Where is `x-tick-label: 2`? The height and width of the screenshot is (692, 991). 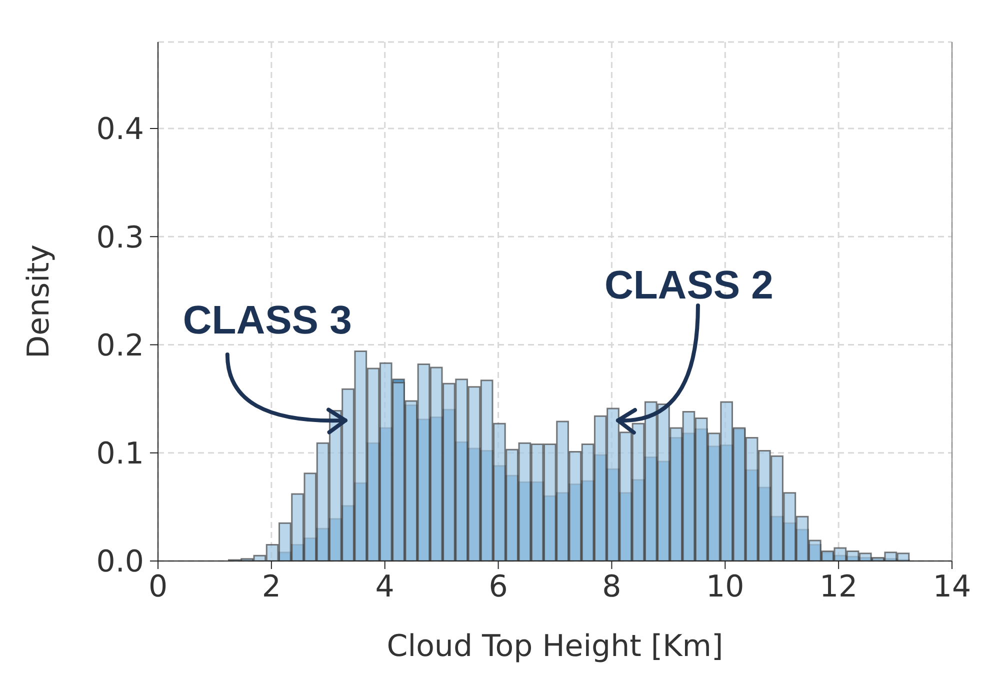
x-tick-label: 2 is located at coordinates (271, 586).